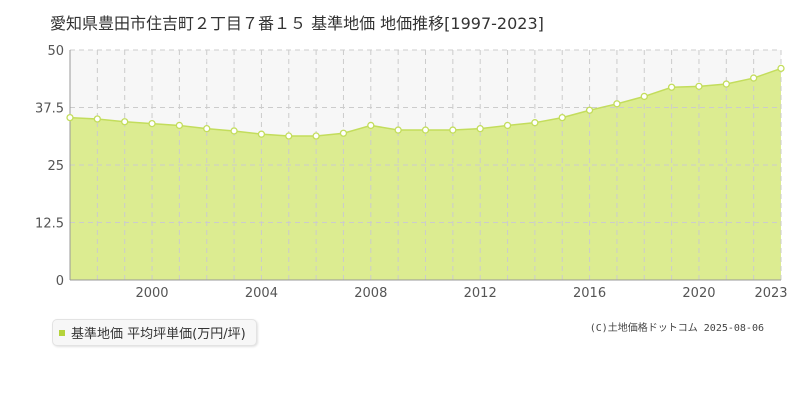 This screenshot has width=800, height=400. I want to click on x-tick-label: 2020, so click(698, 293).